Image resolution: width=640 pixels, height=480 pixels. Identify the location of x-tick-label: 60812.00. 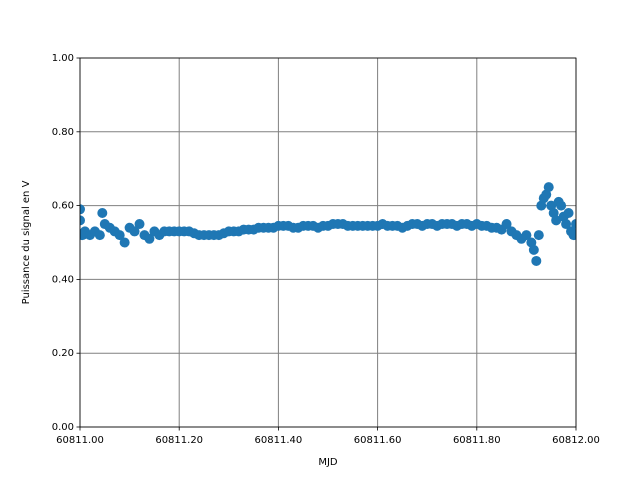
(576, 440).